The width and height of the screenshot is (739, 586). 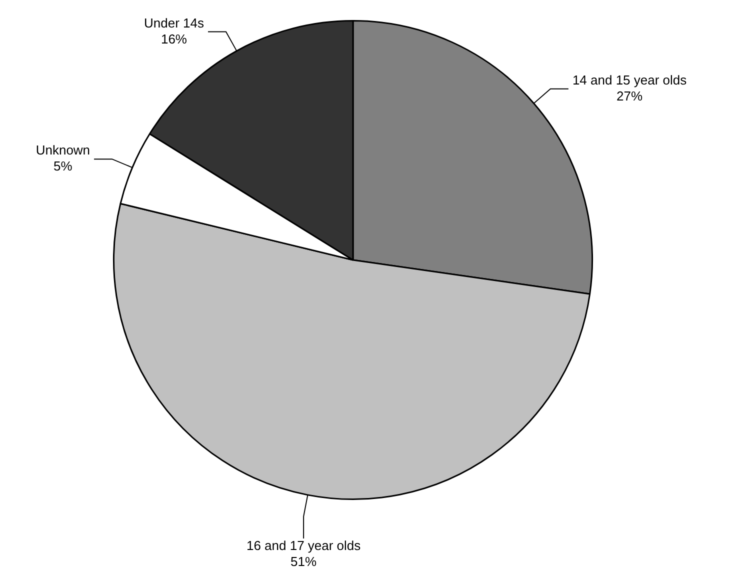 I want to click on slice-label: 16 and 17 year olds, so click(x=304, y=546).